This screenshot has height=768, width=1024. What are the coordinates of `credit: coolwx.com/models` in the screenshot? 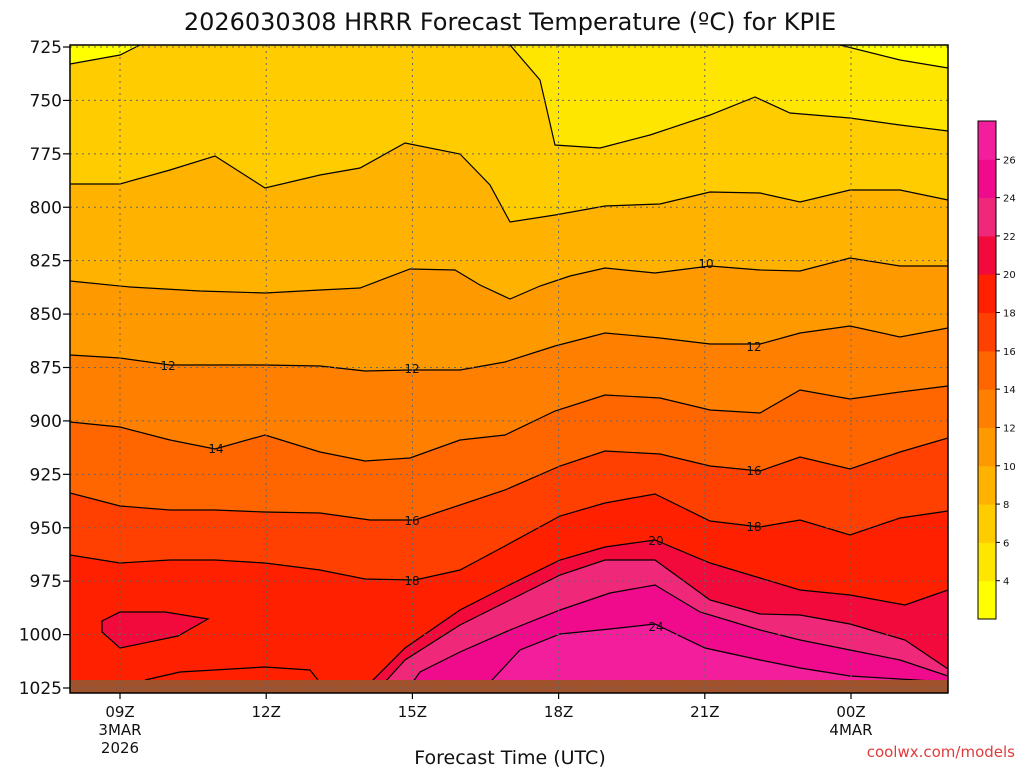 It's located at (941, 752).